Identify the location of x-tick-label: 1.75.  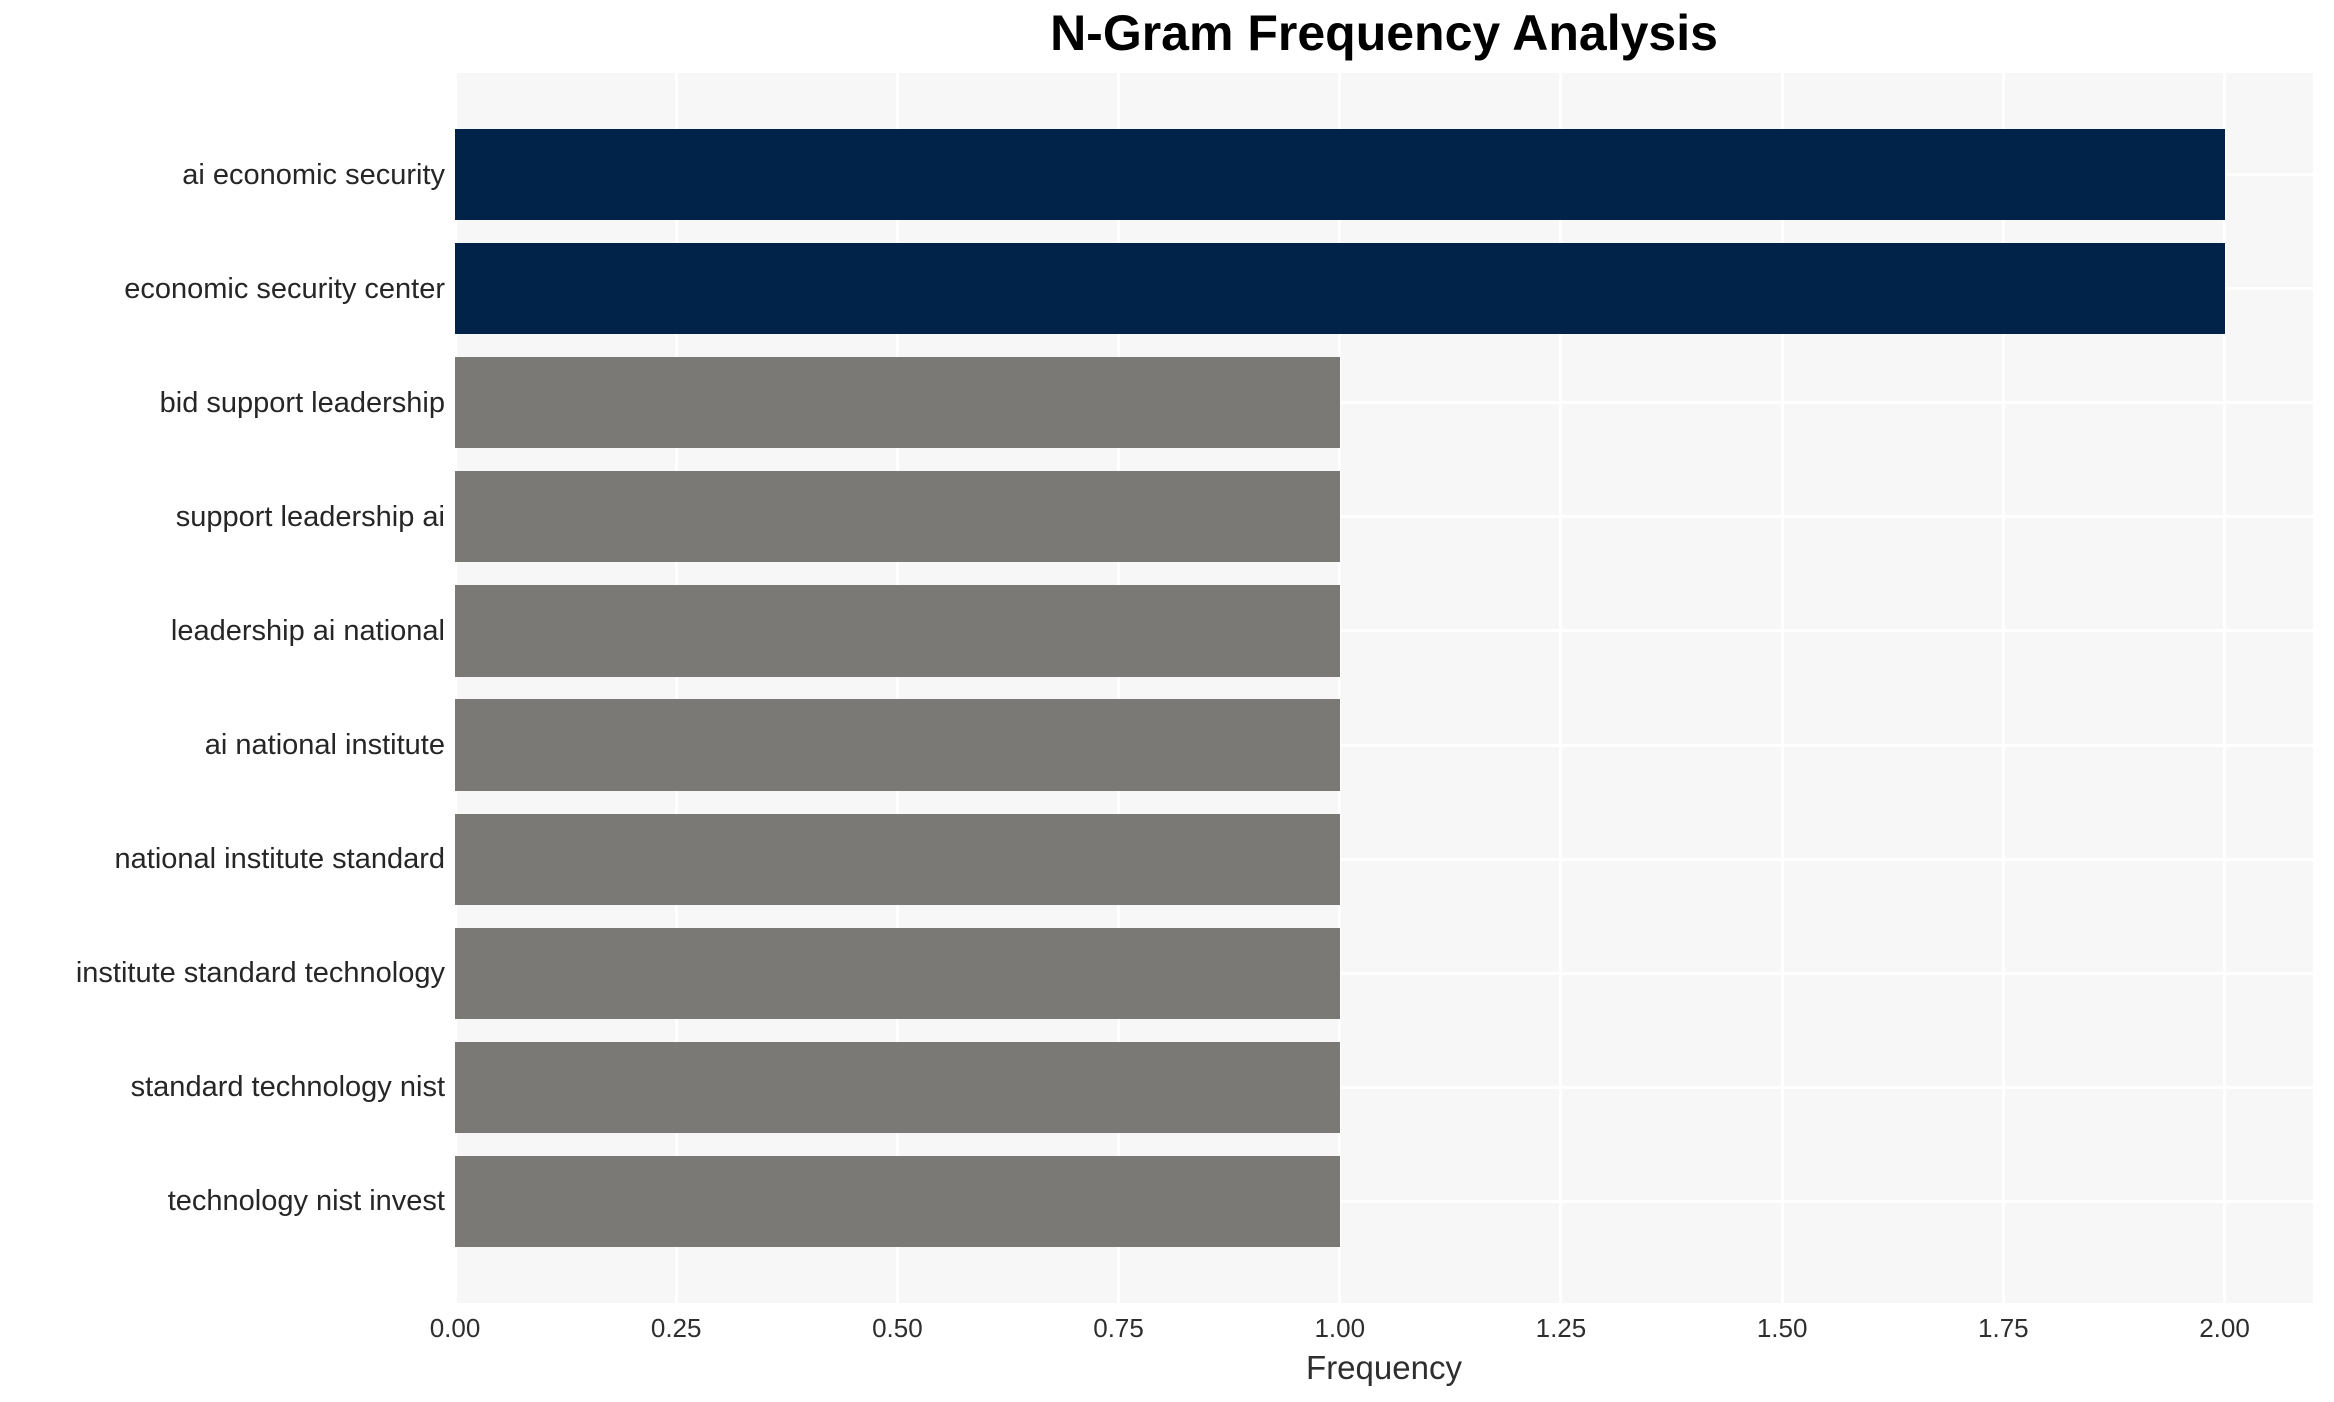
(2003, 1328).